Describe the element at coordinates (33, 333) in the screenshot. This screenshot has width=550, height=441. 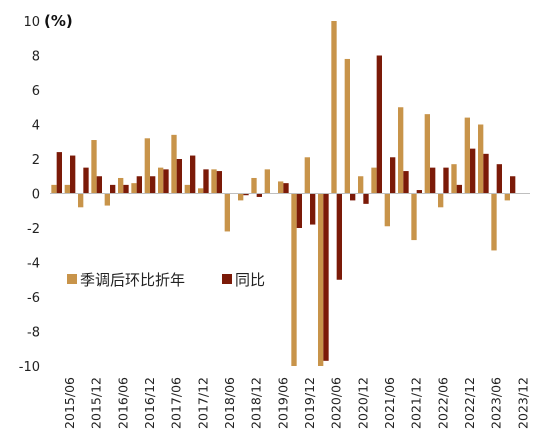
I see `y-tick-label: -8` at that location.